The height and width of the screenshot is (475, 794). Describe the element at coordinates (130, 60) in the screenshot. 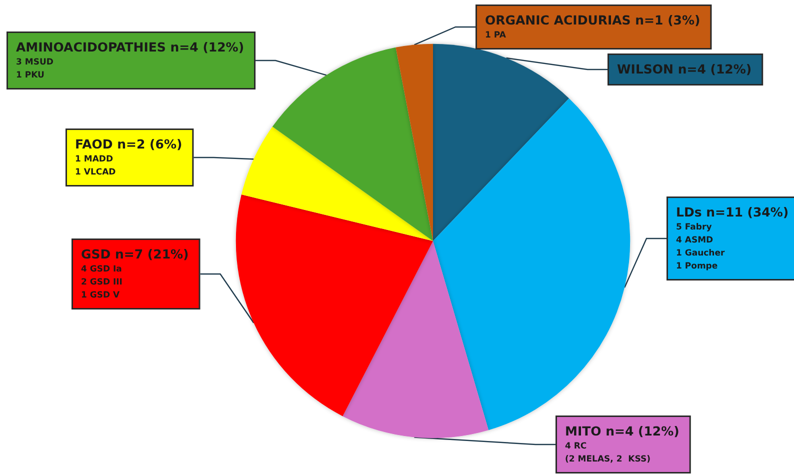

I see `slice-label: AMINOACIDOPATHIES n=4 (12%) 3 MSUD 1 PKU` at that location.